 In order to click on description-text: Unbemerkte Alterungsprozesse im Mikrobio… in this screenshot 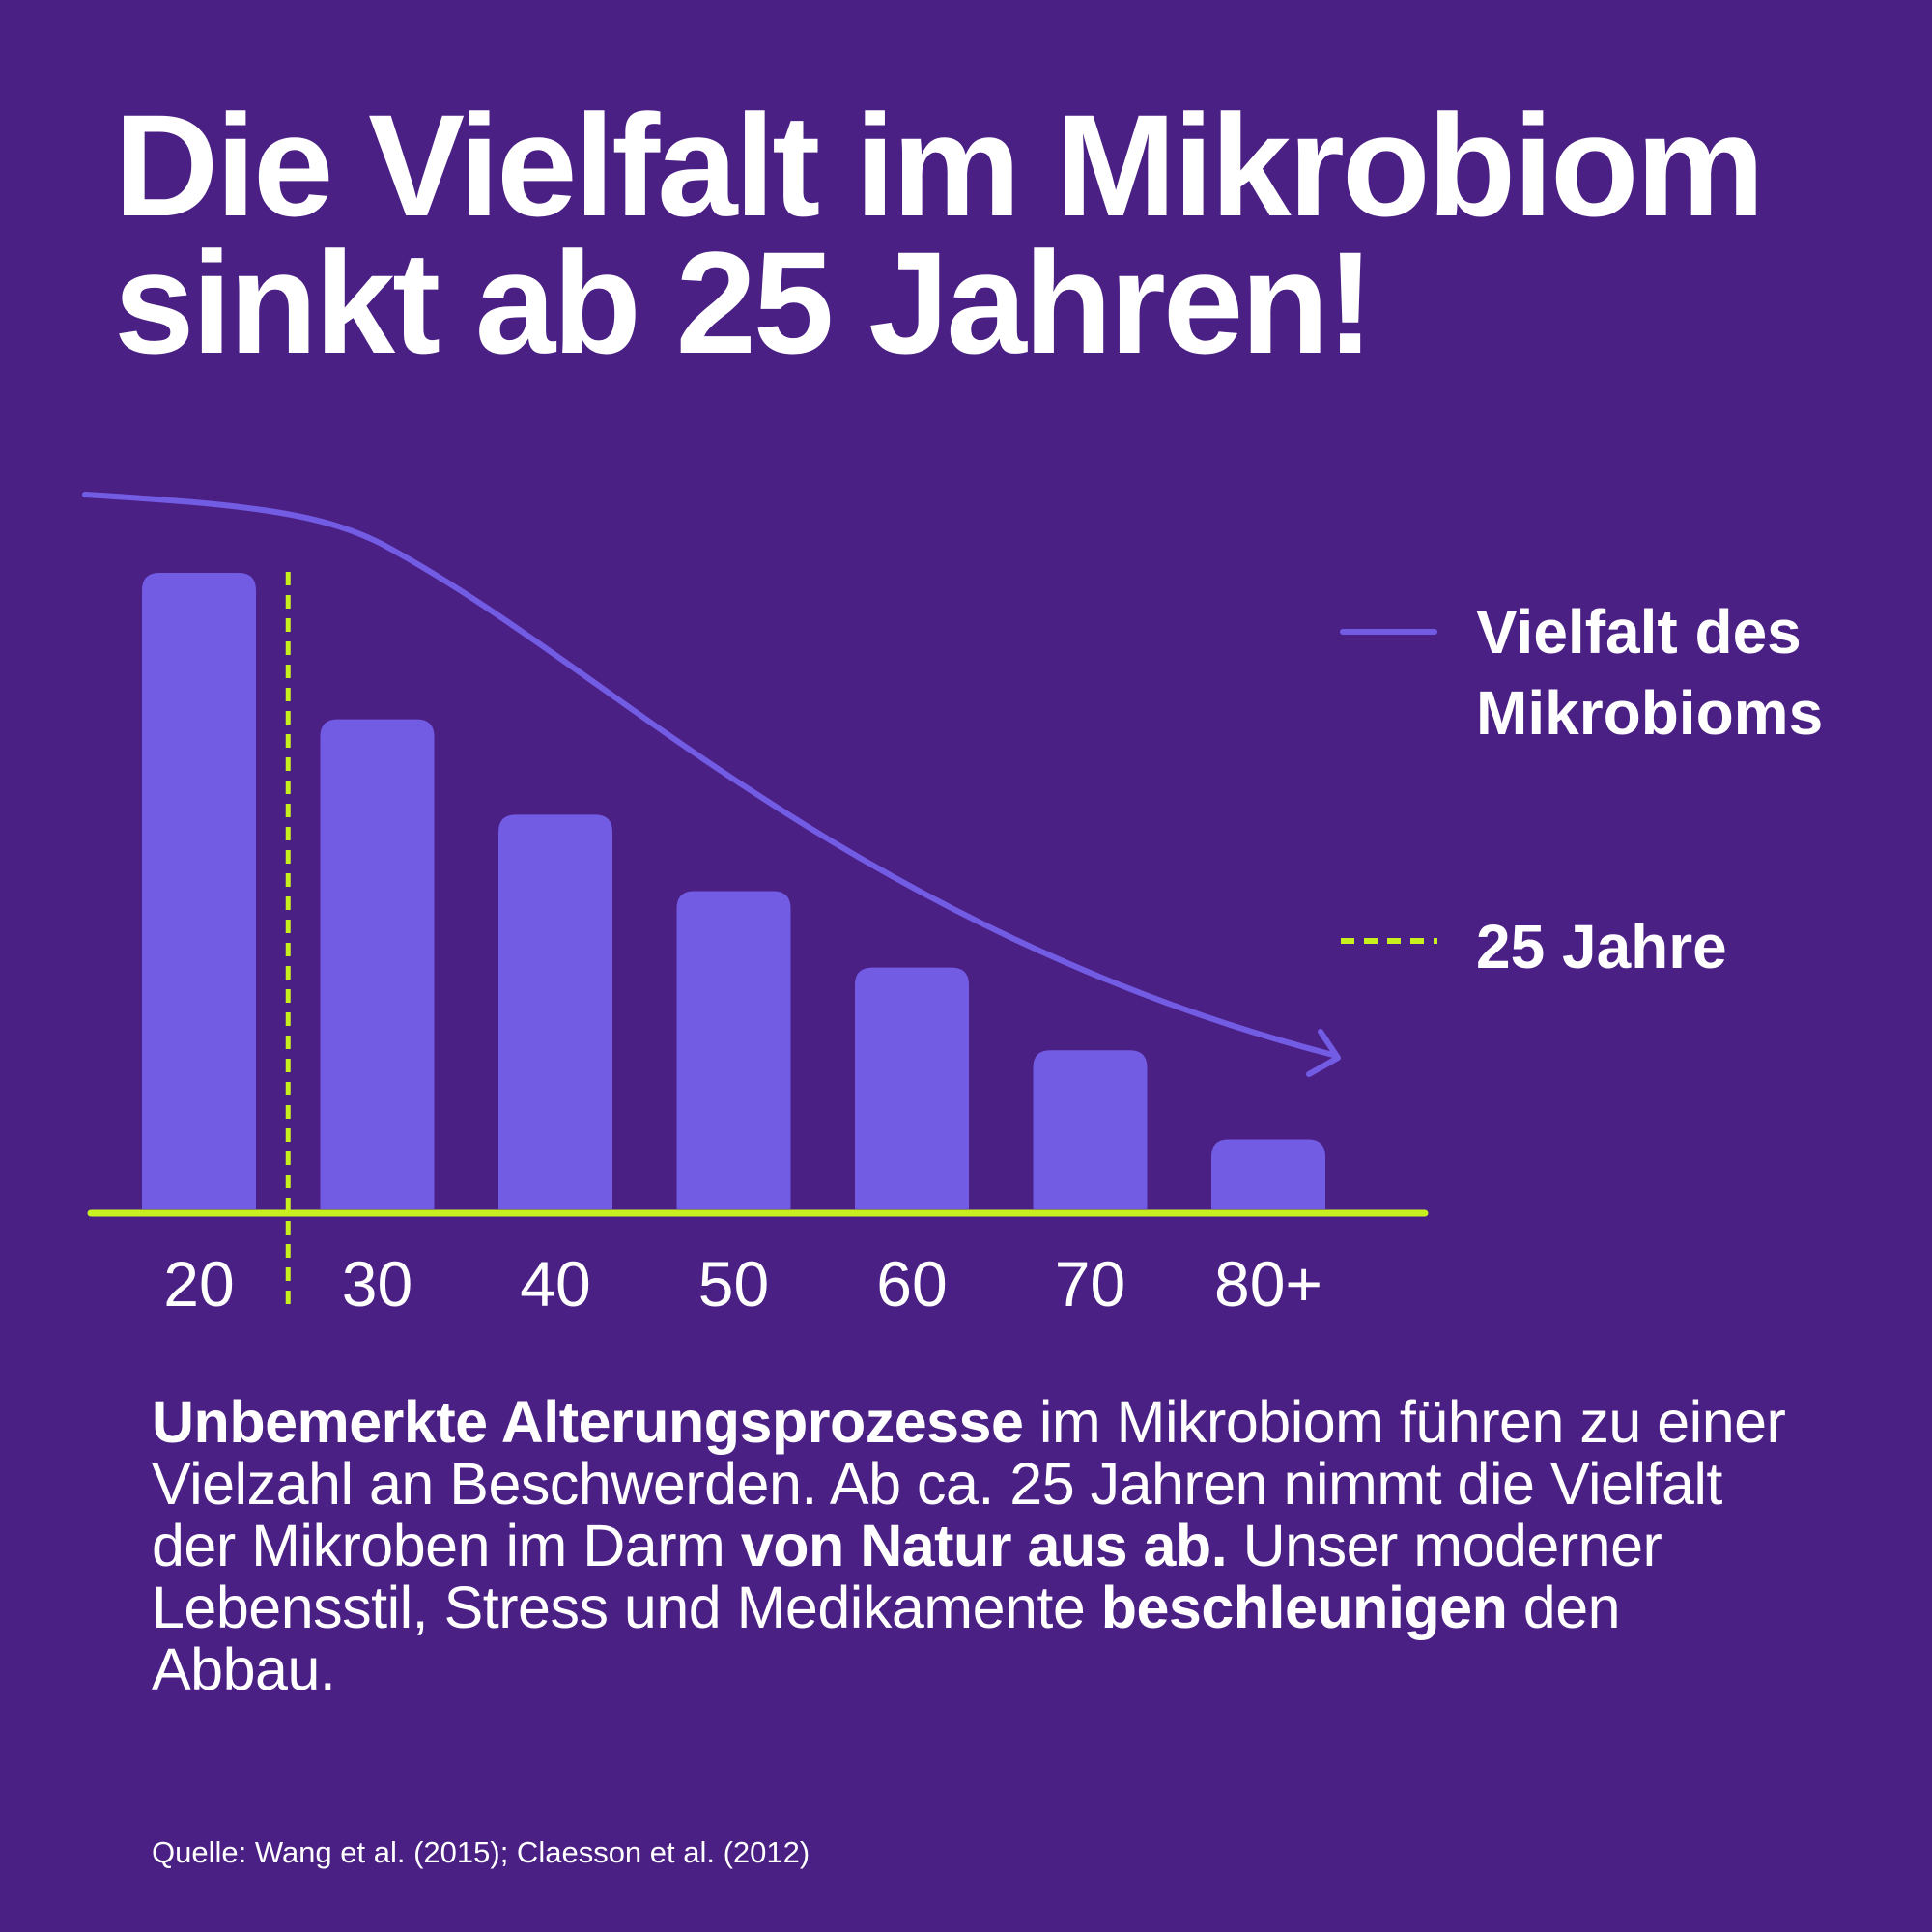, I will do `click(973, 1545)`.